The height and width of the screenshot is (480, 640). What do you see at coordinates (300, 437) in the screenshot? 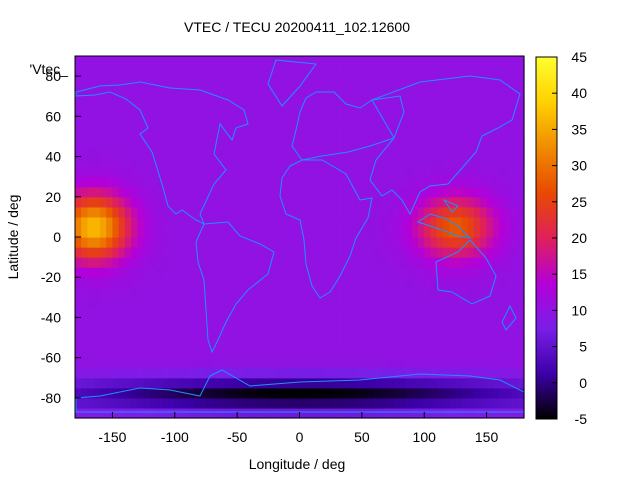
I see `x-tick-label: 0` at bounding box center [300, 437].